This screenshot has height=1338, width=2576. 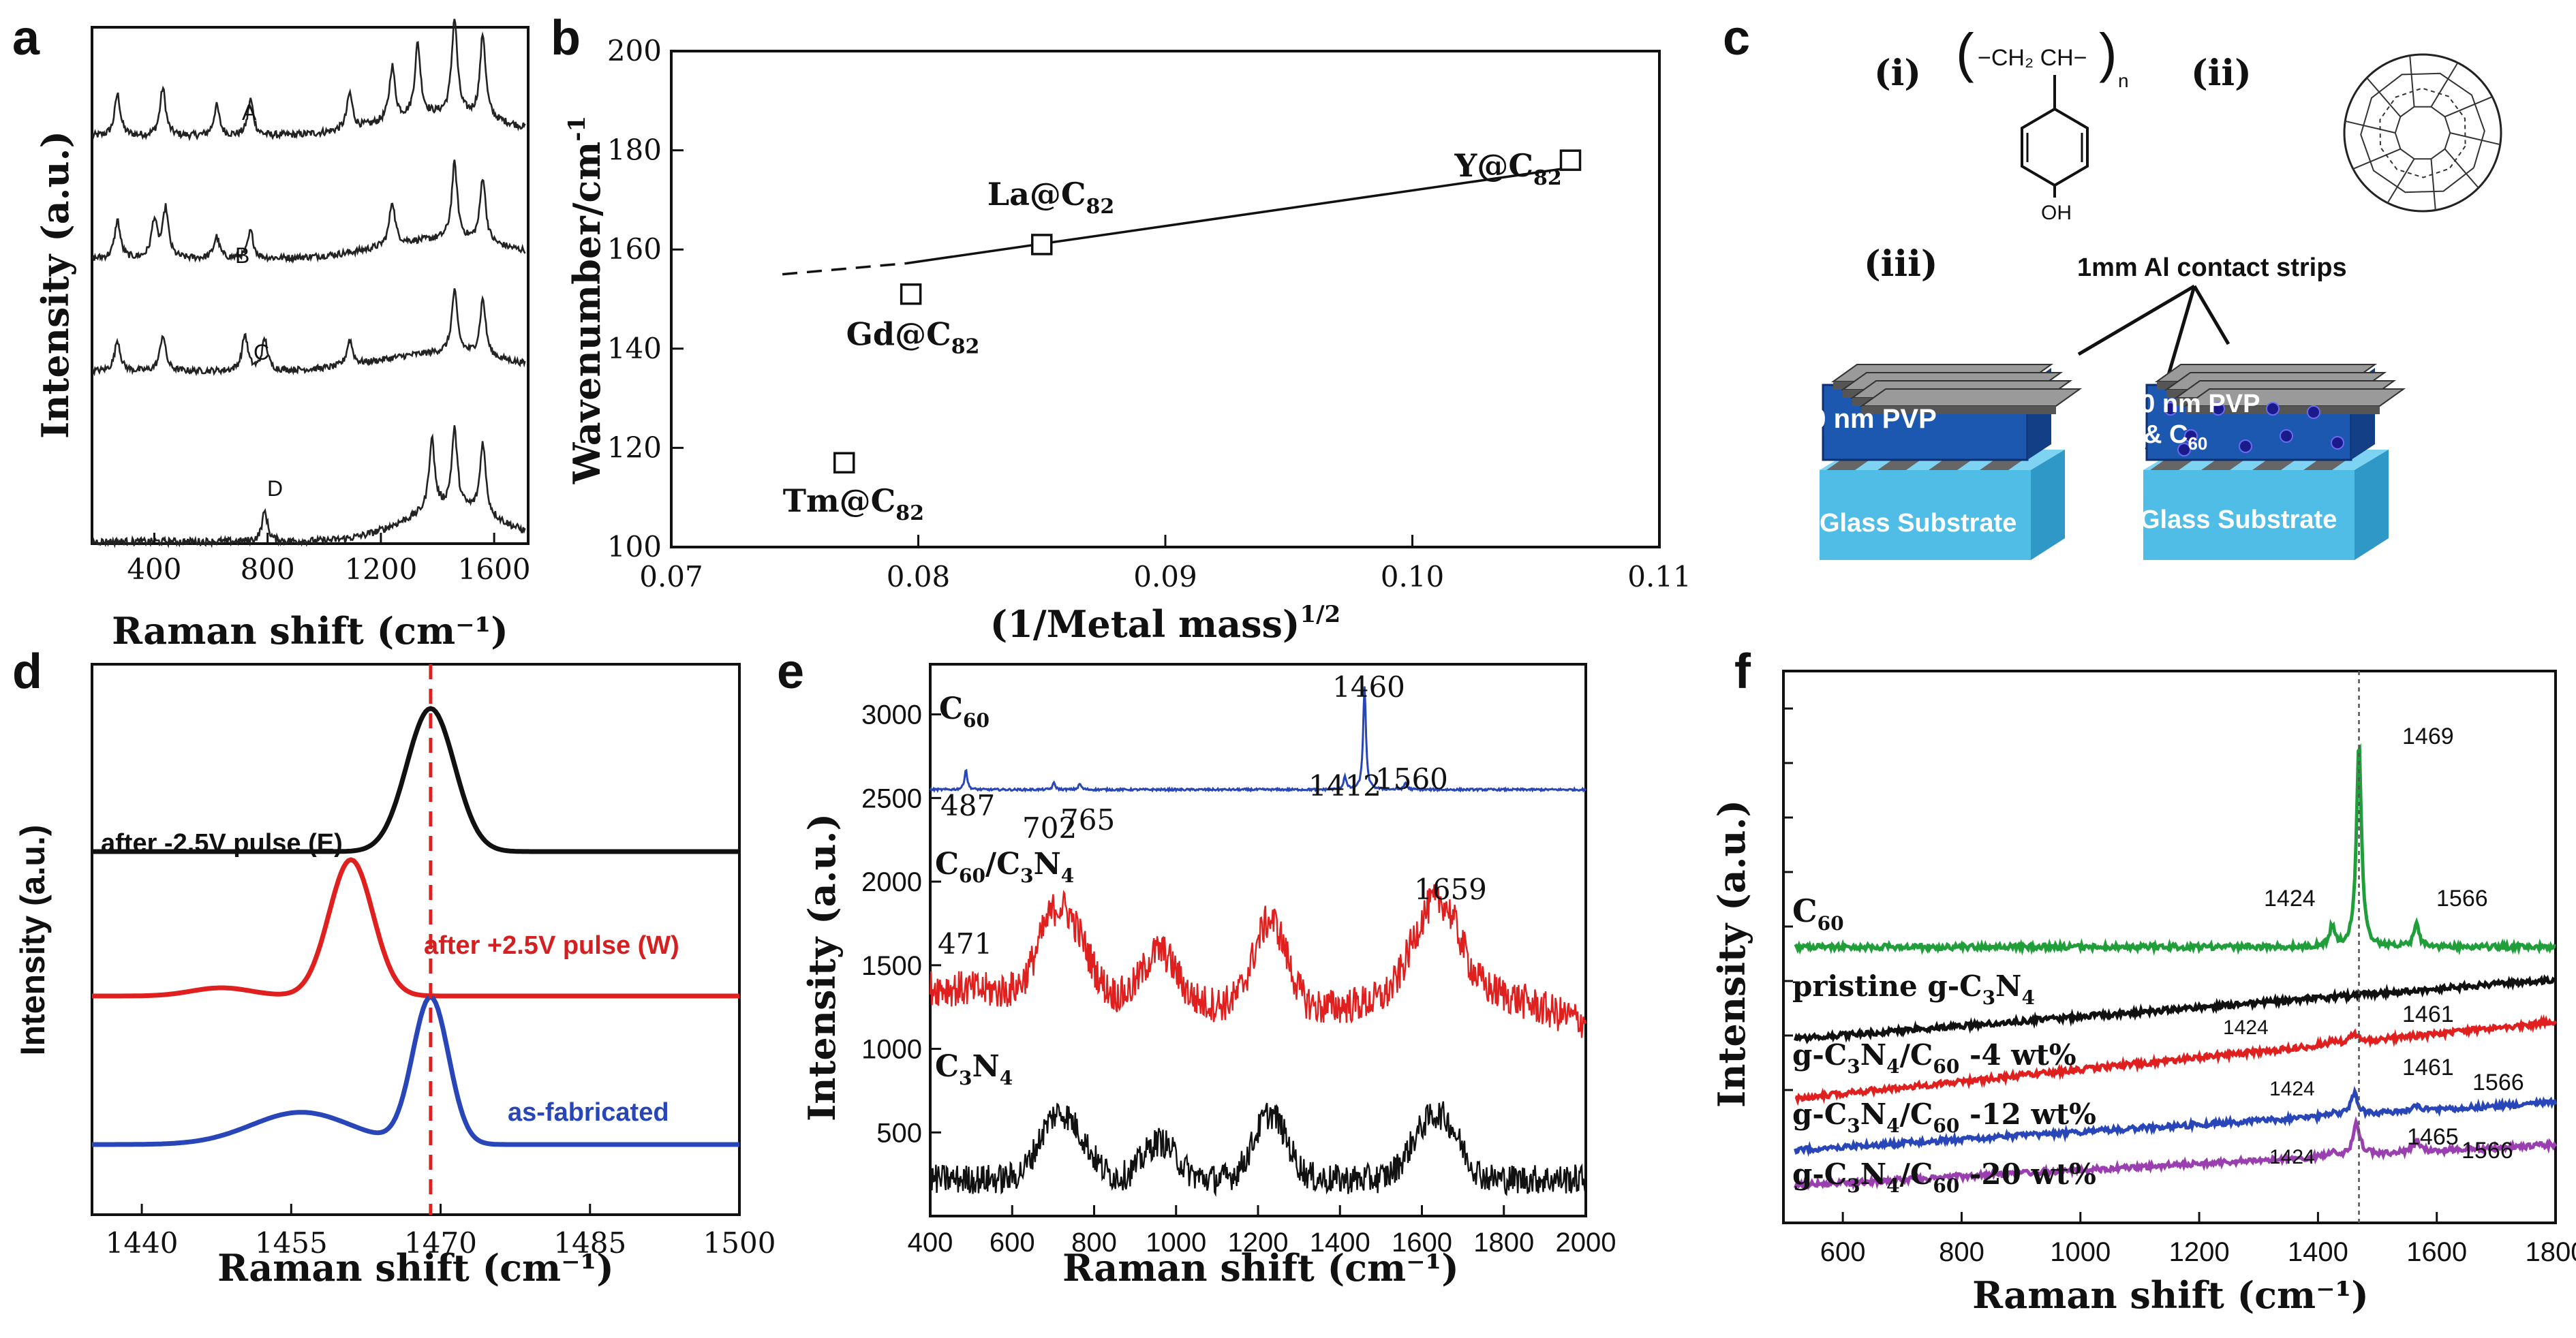 What do you see at coordinates (291, 1243) in the screenshot?
I see `d-xtick-label: 1455` at bounding box center [291, 1243].